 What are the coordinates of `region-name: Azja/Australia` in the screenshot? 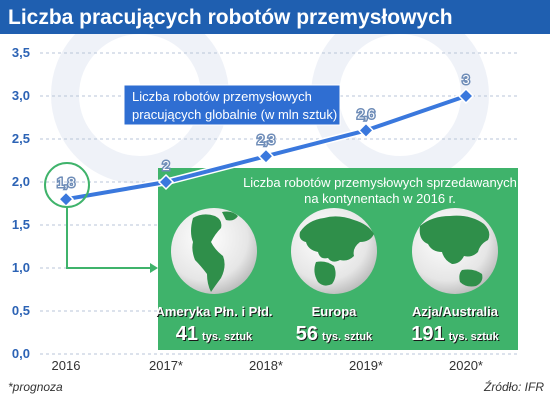 It's located at (455, 311).